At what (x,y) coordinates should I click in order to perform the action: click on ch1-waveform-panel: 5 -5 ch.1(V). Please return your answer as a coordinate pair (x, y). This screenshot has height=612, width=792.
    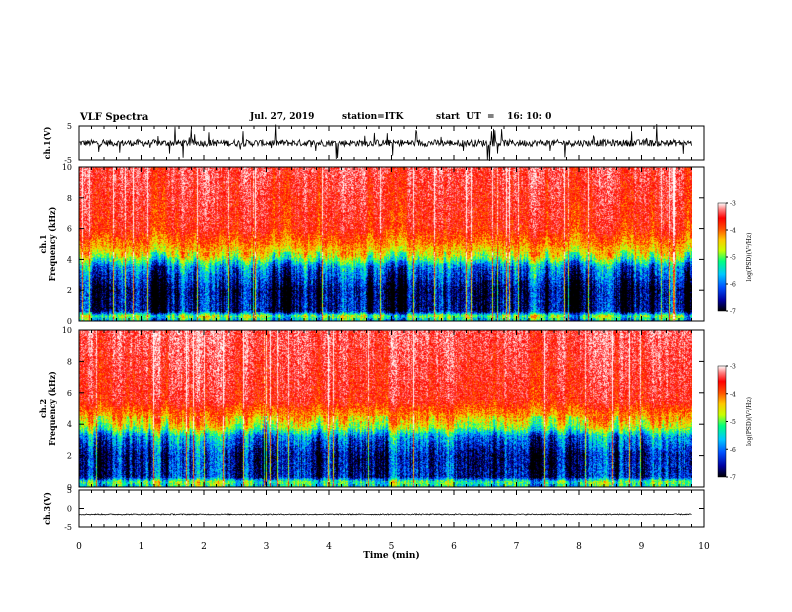
    Looking at the image, I should click on (373, 143).